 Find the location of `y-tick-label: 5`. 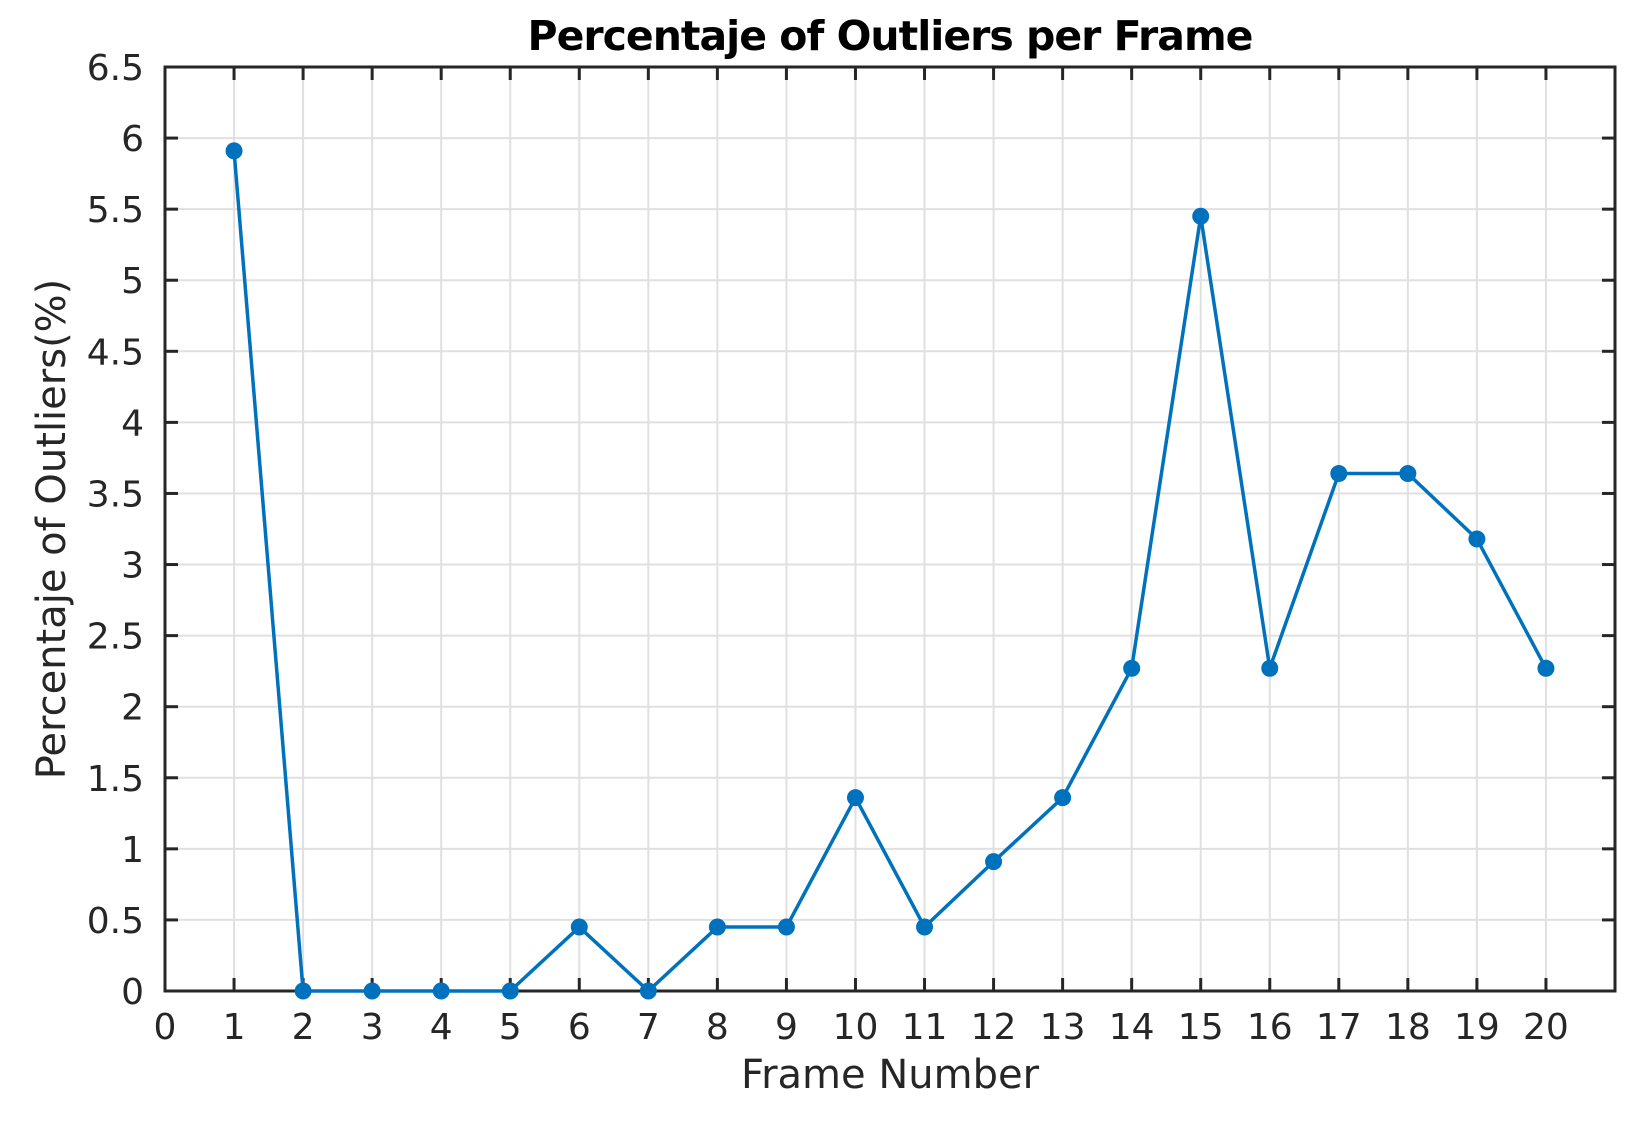

y-tick-label: 5 is located at coordinates (132, 281).